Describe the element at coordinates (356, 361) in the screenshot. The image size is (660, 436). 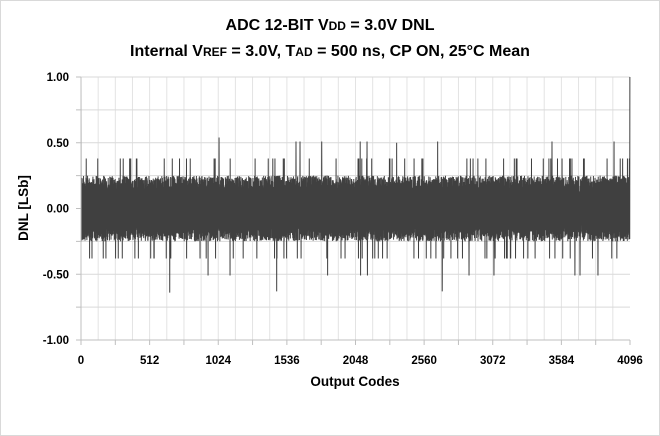
I see `x-tick-label: 2048` at that location.